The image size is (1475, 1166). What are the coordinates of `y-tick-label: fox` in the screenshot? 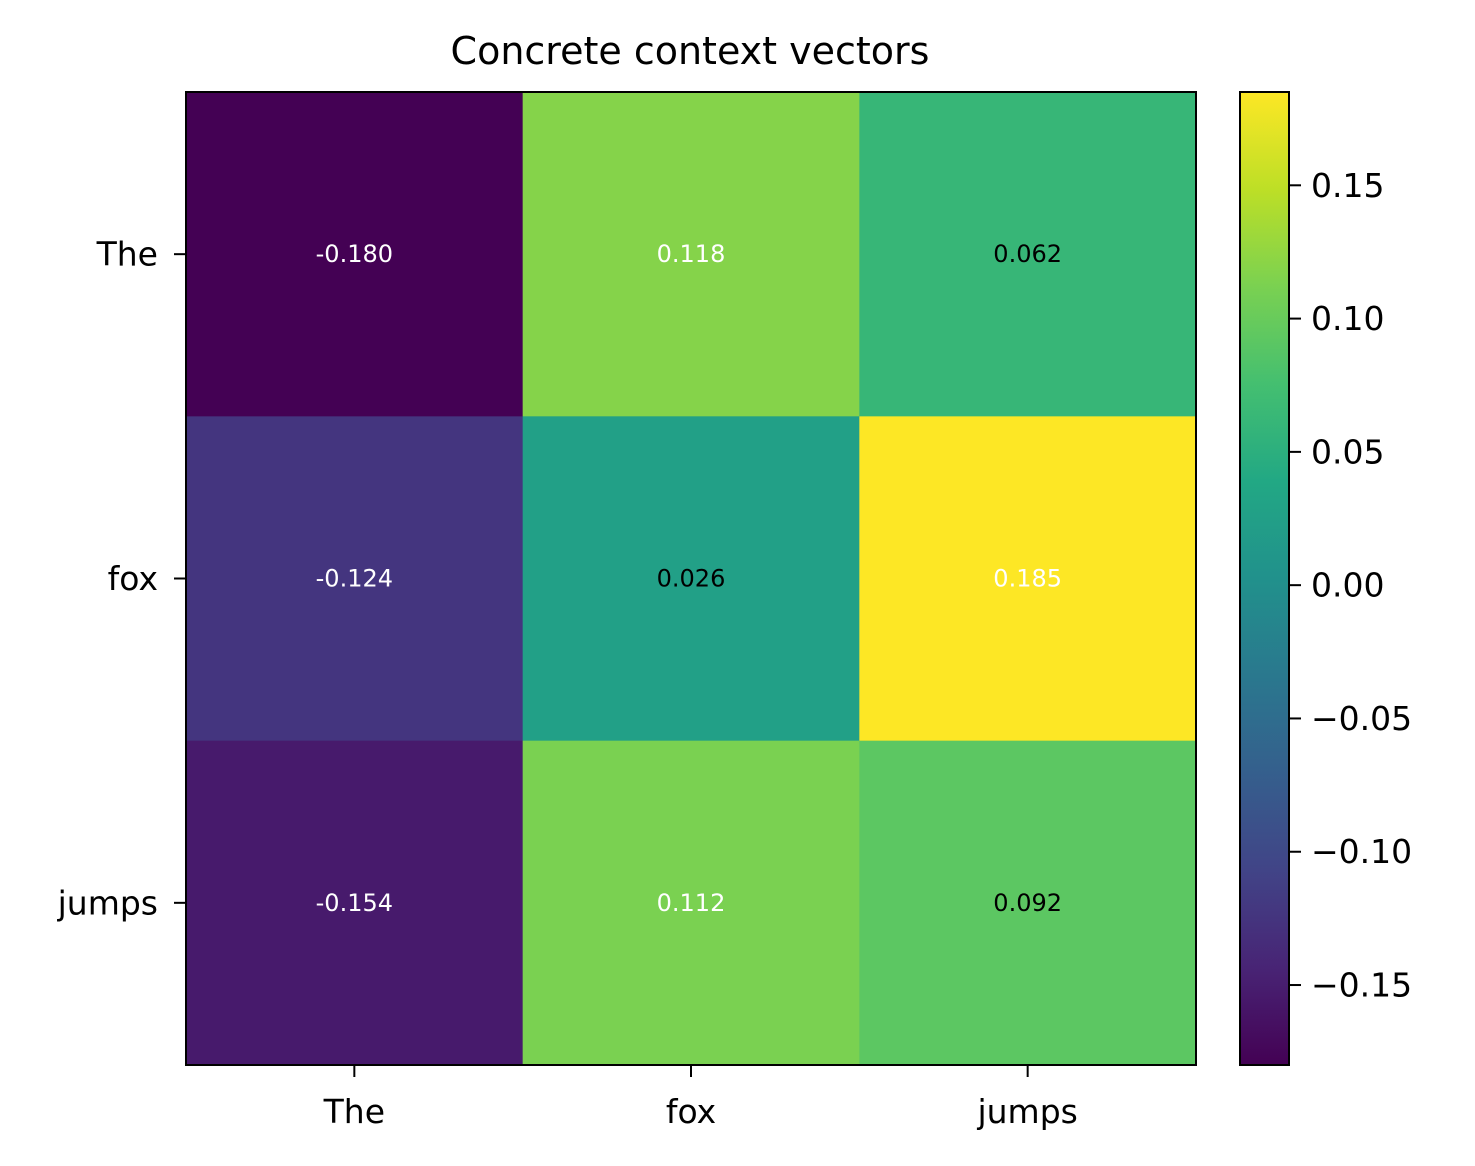 It's located at (133, 578).